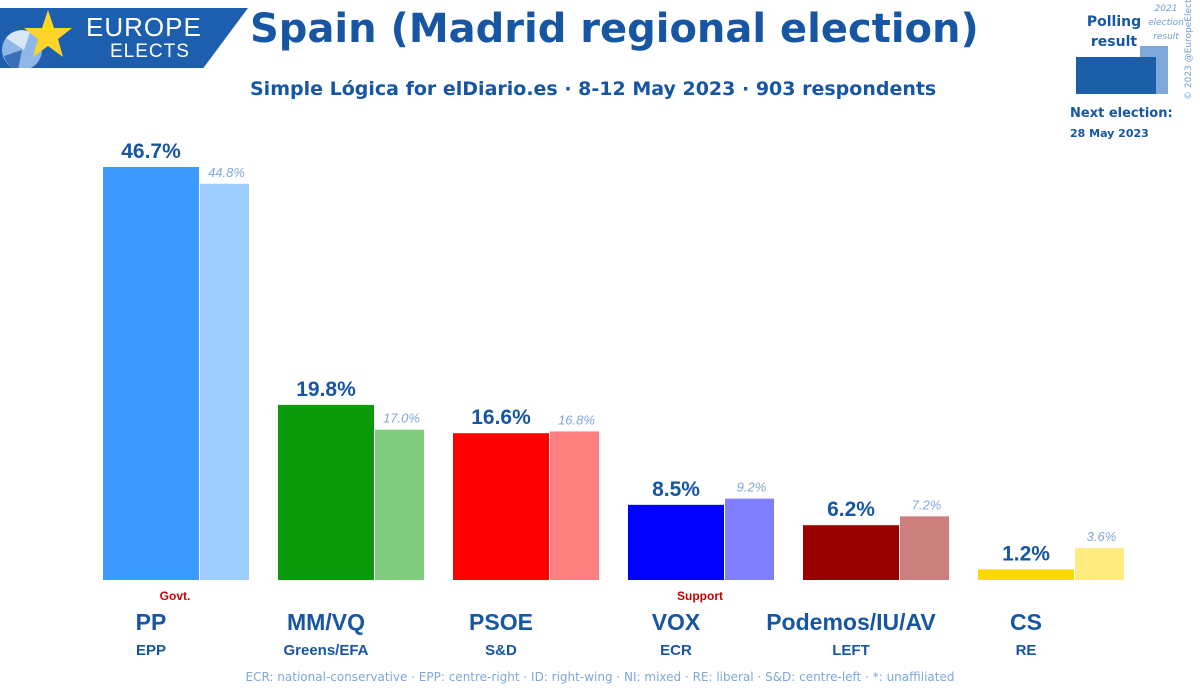 This screenshot has width=1200, height=688. I want to click on europe-elects-logo: EUROPE ELECTS, so click(124, 38).